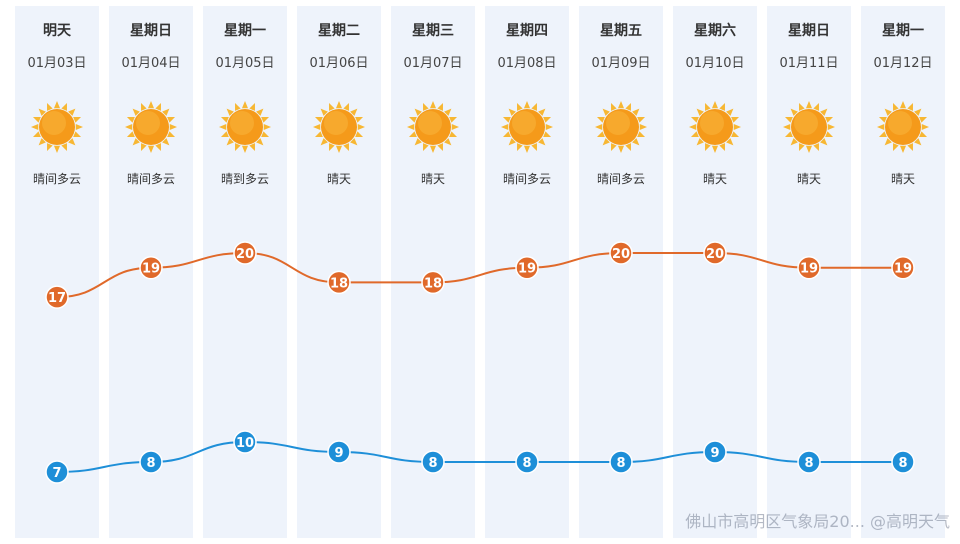  Describe the element at coordinates (339, 63) in the screenshot. I see `date-label: 01月06日` at that location.